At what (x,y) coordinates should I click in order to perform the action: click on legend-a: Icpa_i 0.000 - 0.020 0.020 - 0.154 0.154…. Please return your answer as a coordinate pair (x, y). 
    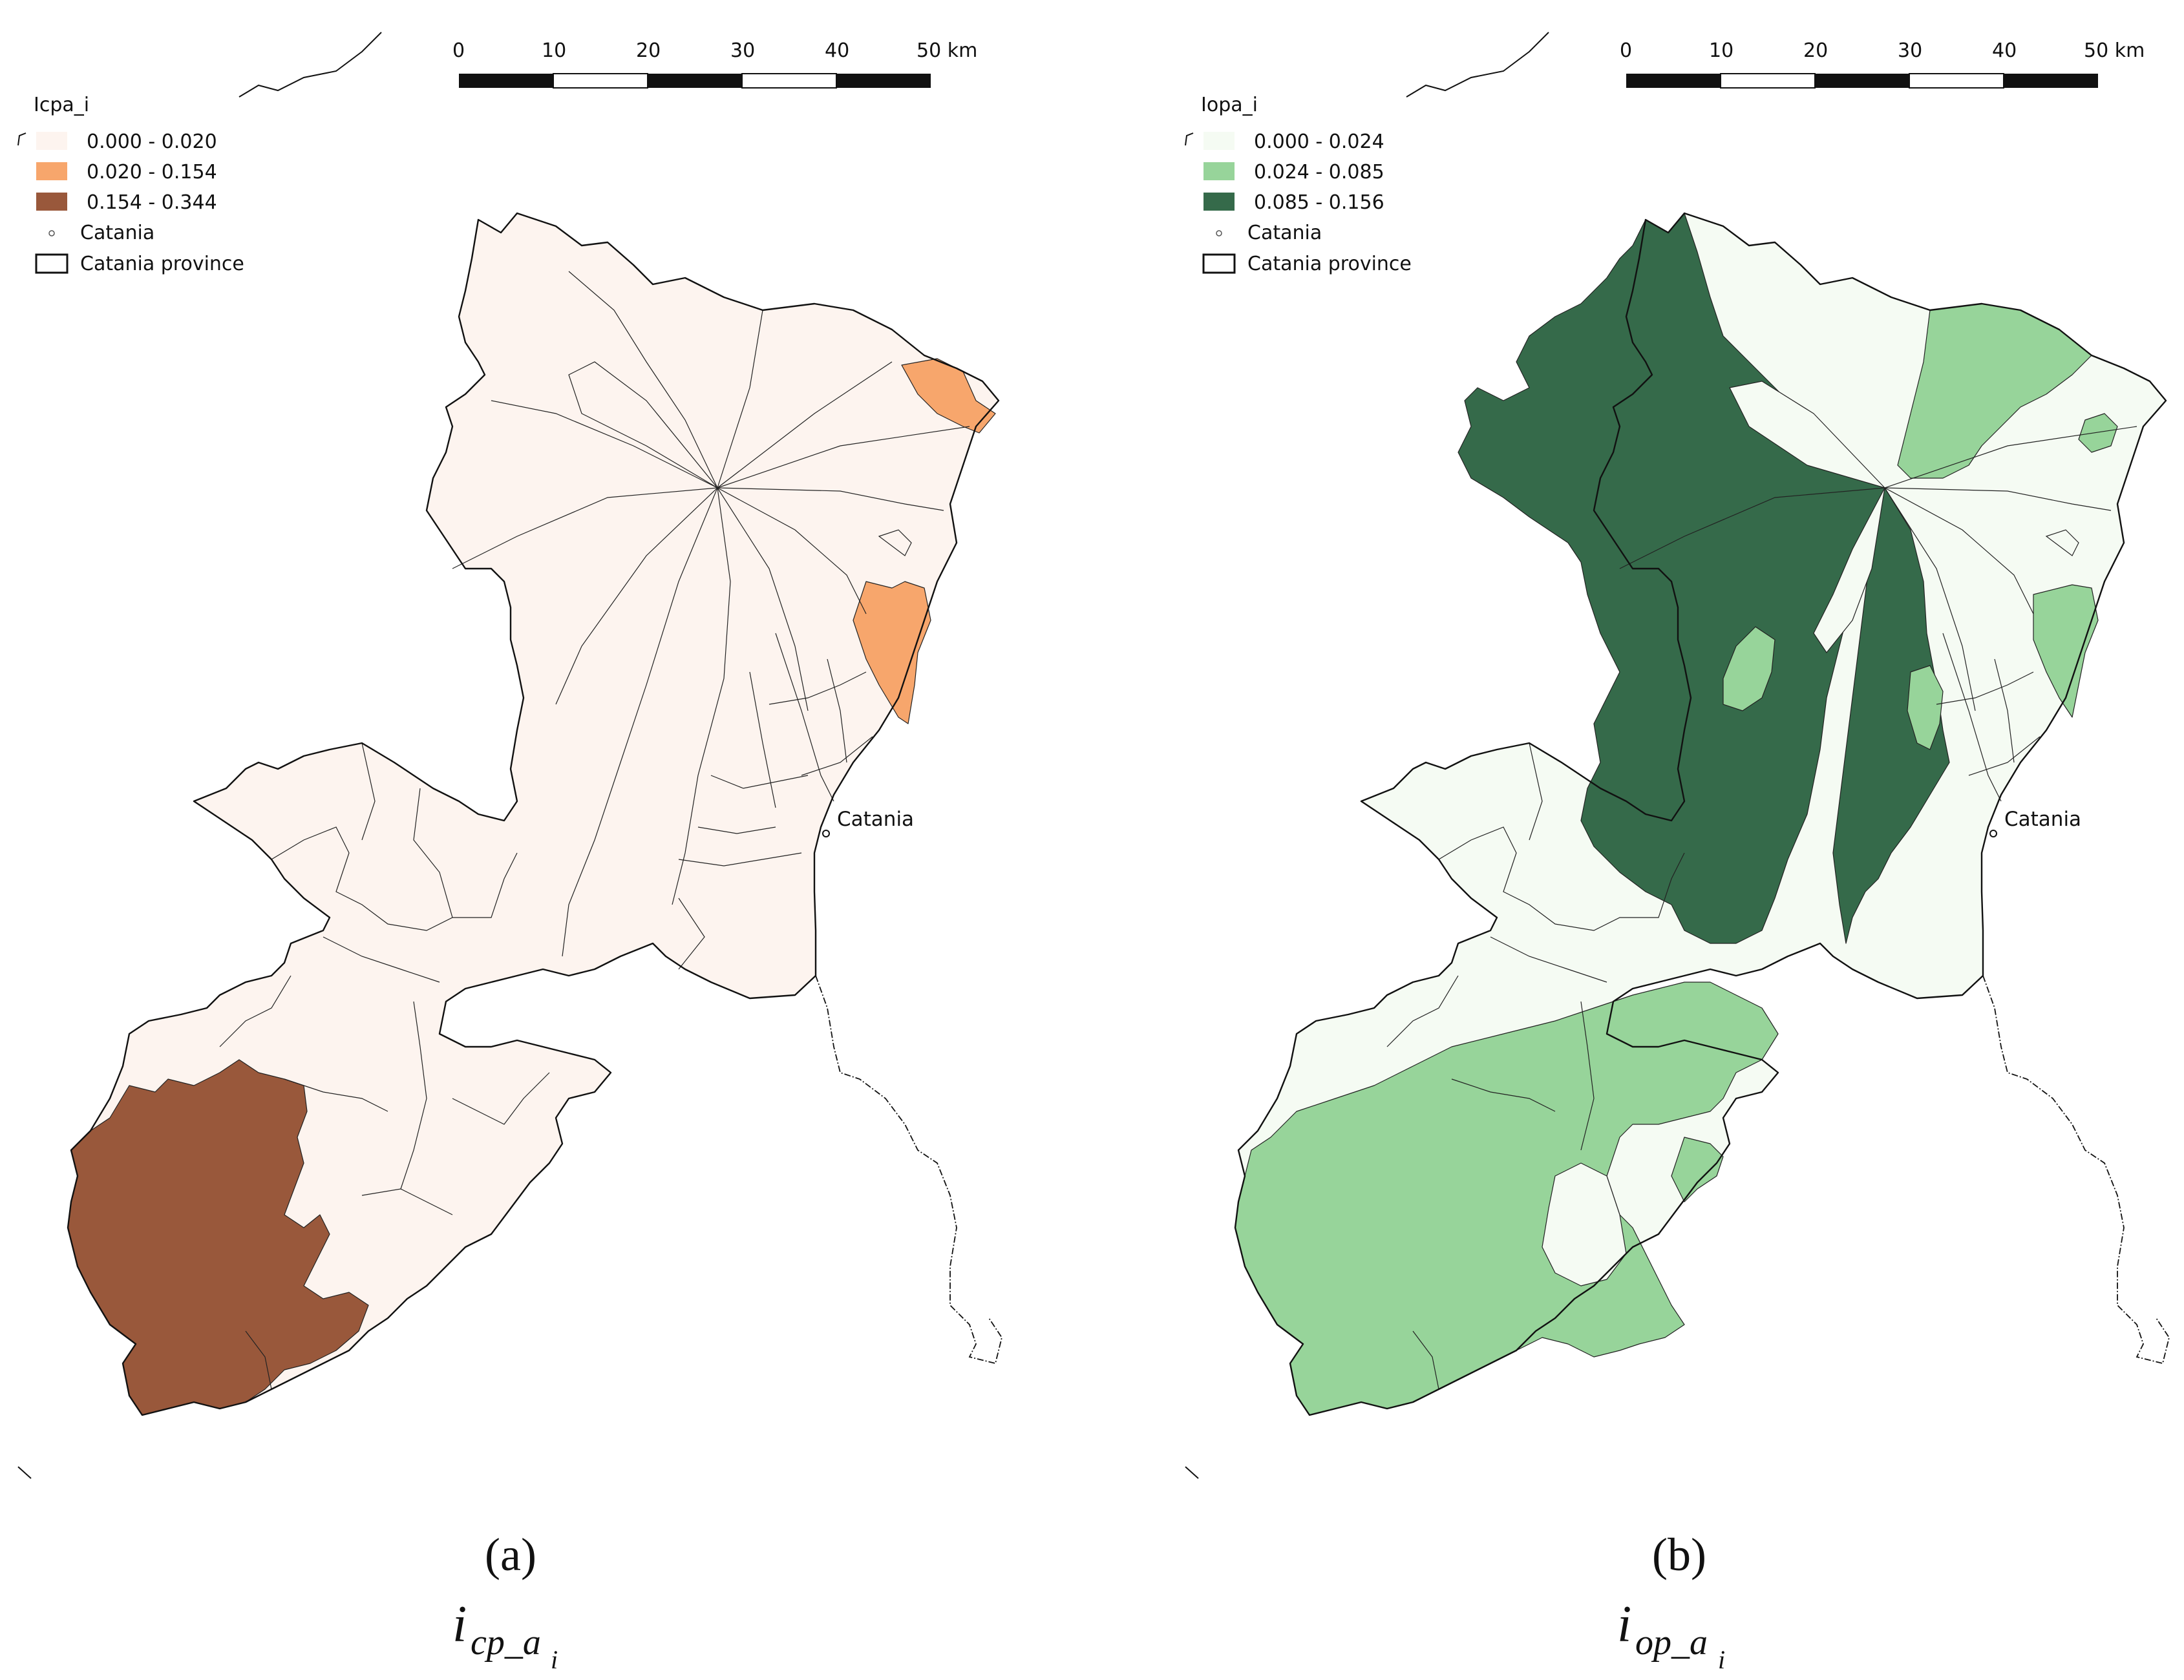
    Looking at the image, I should click on (130, 184).